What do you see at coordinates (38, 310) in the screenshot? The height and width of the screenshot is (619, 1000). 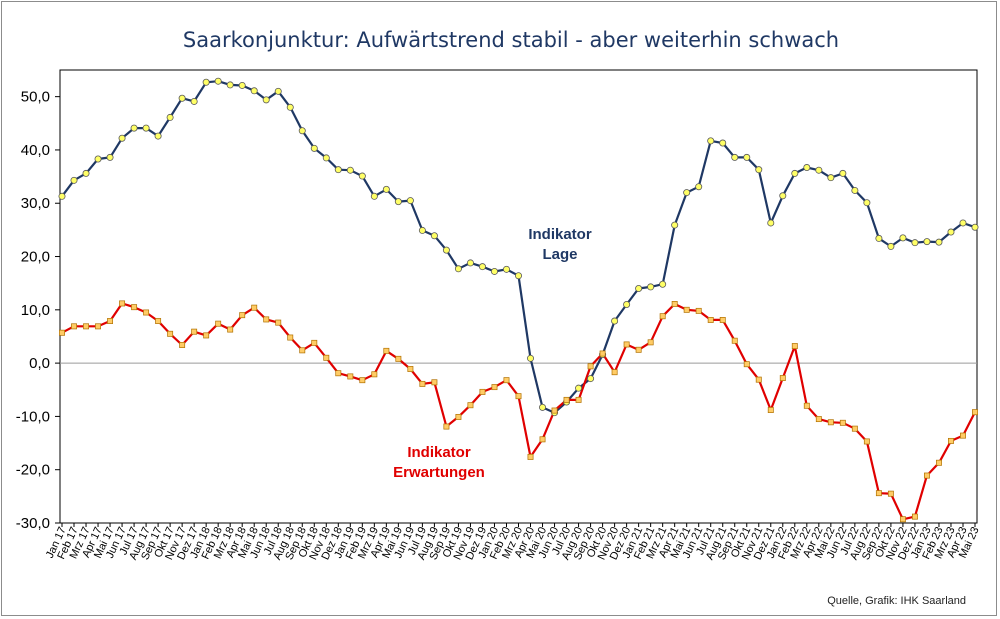 I see `y-axis: 50,0 40,0 30,0 20,0 10,0 0,0 -10,0 -20,0 -30,0` at bounding box center [38, 310].